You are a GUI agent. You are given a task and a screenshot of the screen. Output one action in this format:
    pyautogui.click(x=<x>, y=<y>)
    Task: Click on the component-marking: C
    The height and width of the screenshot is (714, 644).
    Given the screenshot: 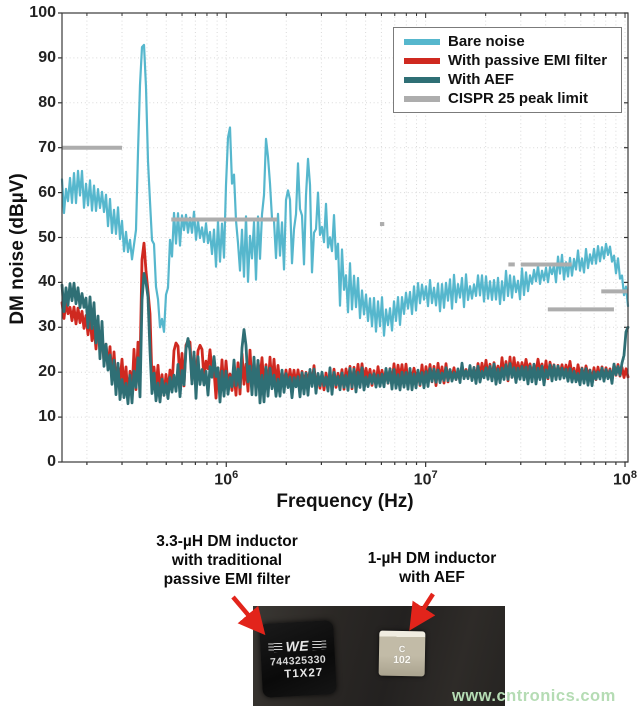 What is the action you would take?
    pyautogui.click(x=402, y=649)
    